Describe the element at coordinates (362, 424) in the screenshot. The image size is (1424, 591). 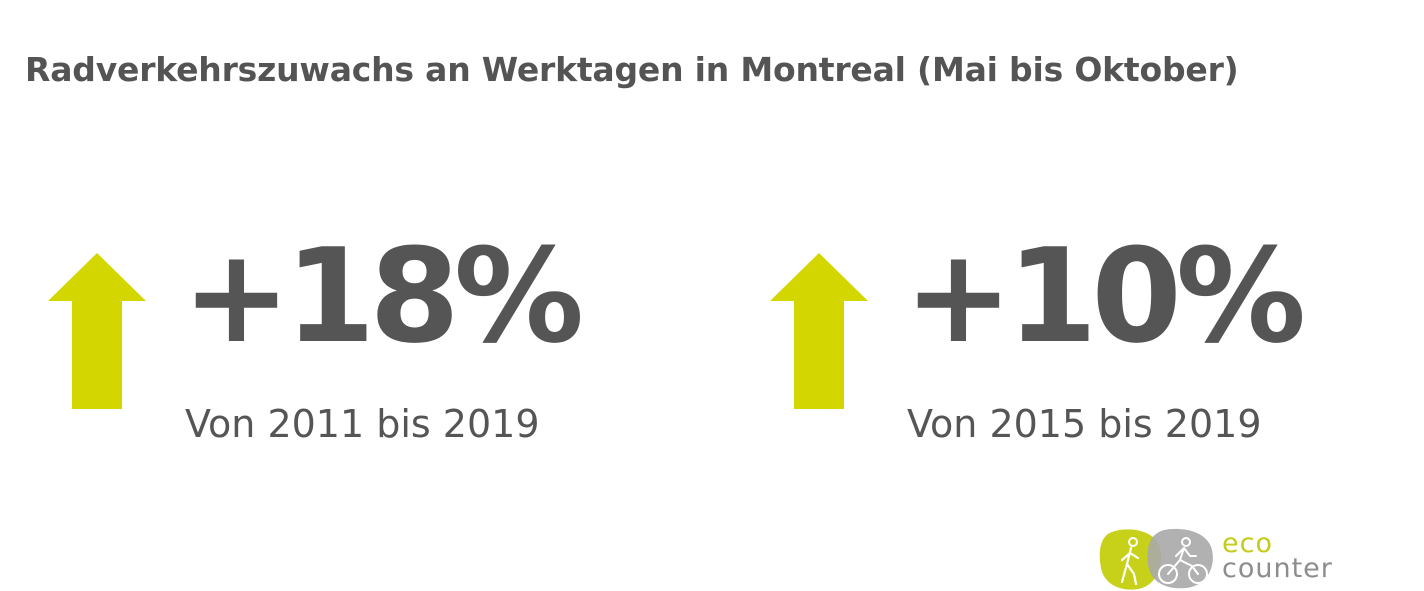
I see `stat-period: Von 2011 bis 2019` at that location.